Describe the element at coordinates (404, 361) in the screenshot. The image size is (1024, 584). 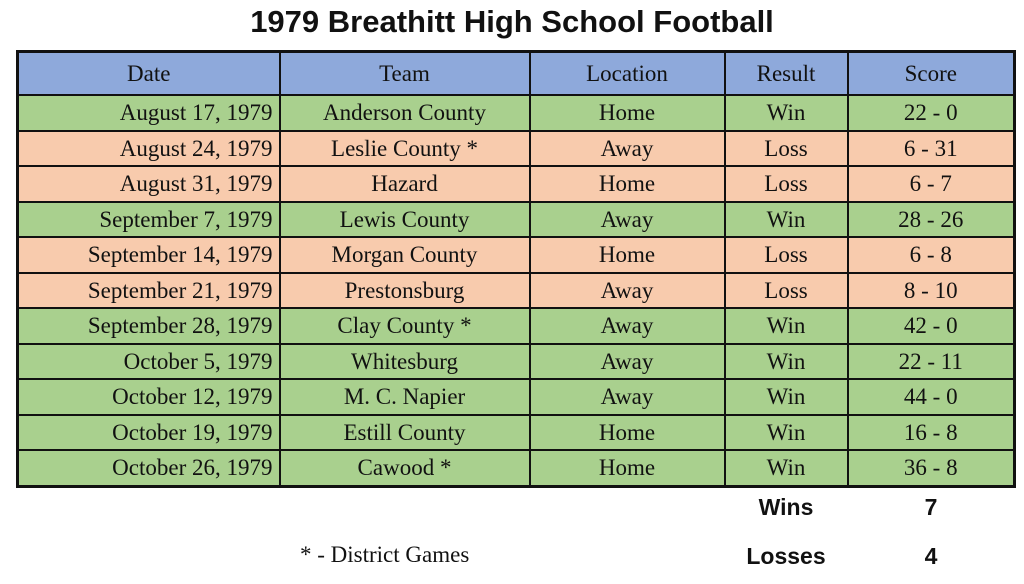
I see `team-cell: Whitesburg` at that location.